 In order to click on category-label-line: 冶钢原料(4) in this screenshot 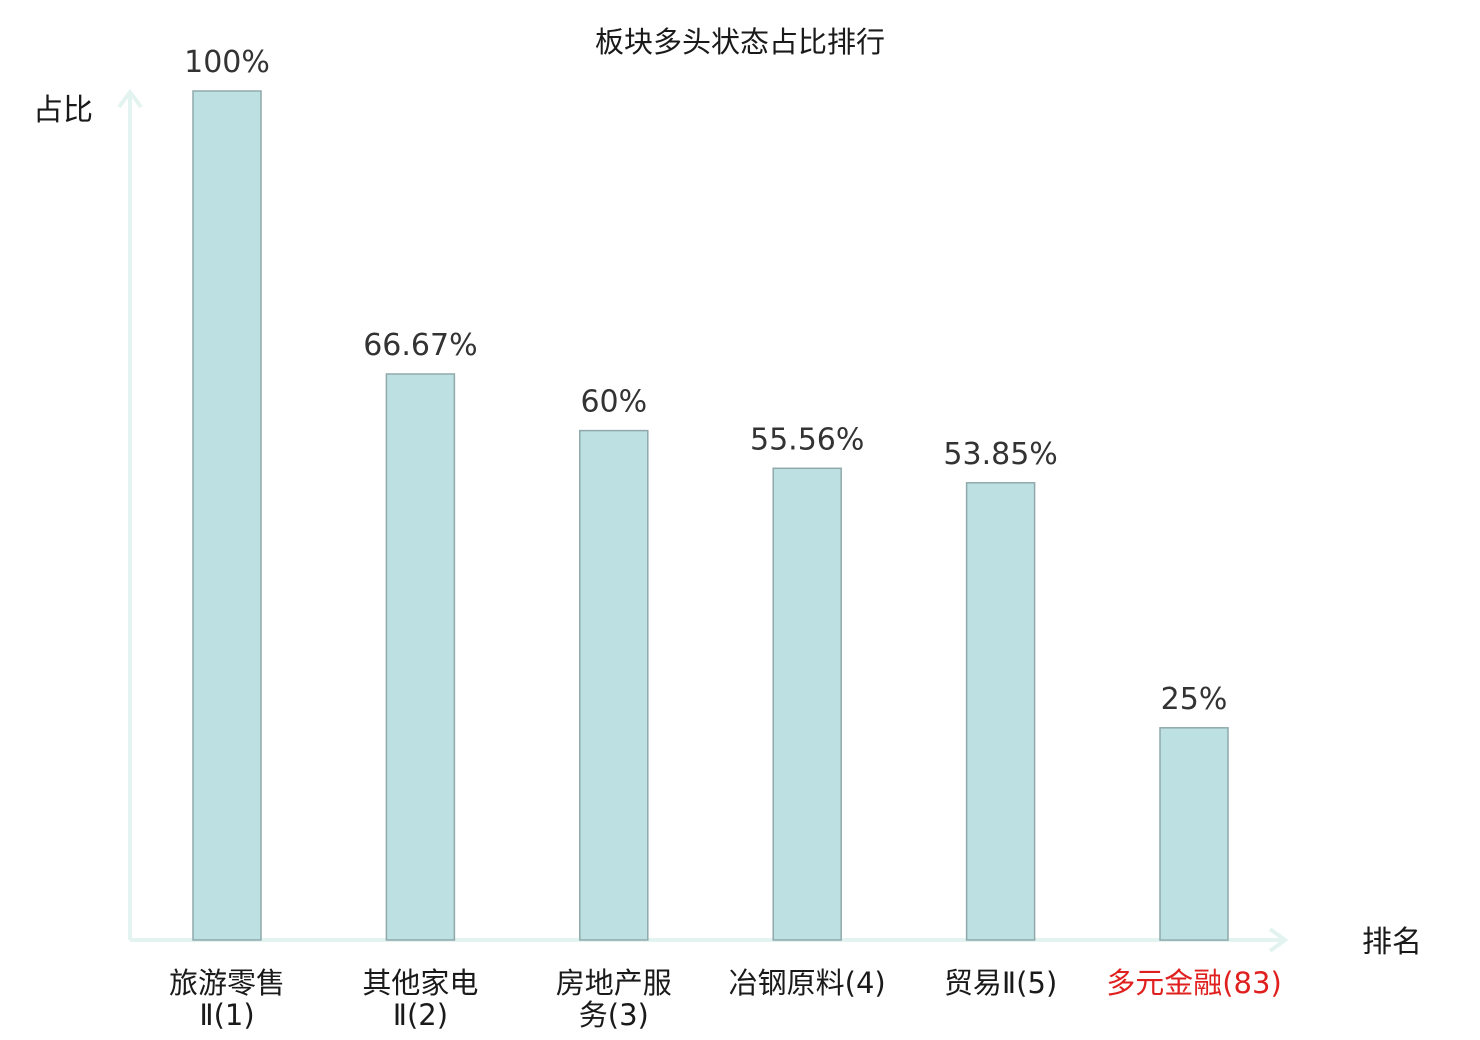, I will do `click(807, 983)`.